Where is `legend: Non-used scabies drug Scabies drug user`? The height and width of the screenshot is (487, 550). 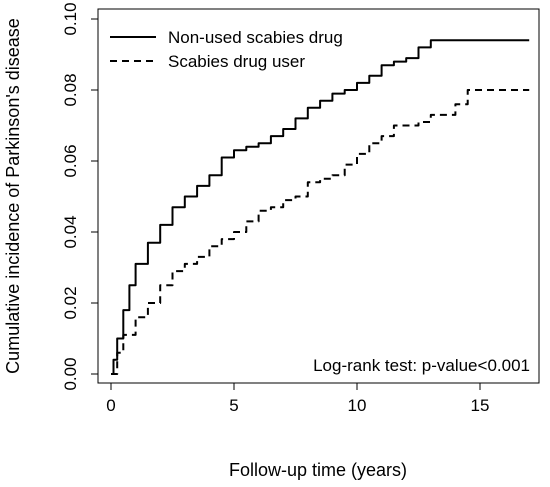 legend: Non-used scabies drug Scabies drug user is located at coordinates (226, 49).